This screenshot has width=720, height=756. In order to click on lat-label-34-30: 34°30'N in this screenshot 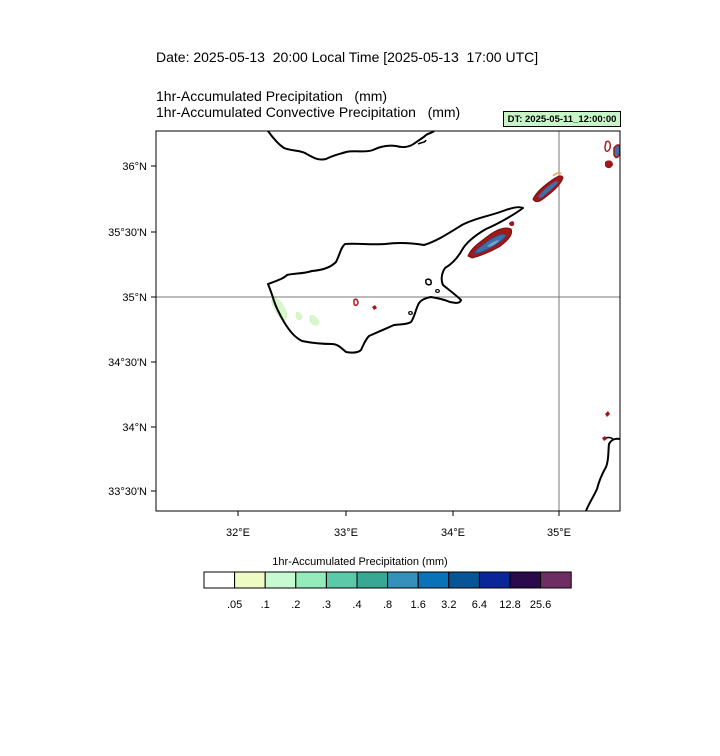, I will do `click(127, 363)`.